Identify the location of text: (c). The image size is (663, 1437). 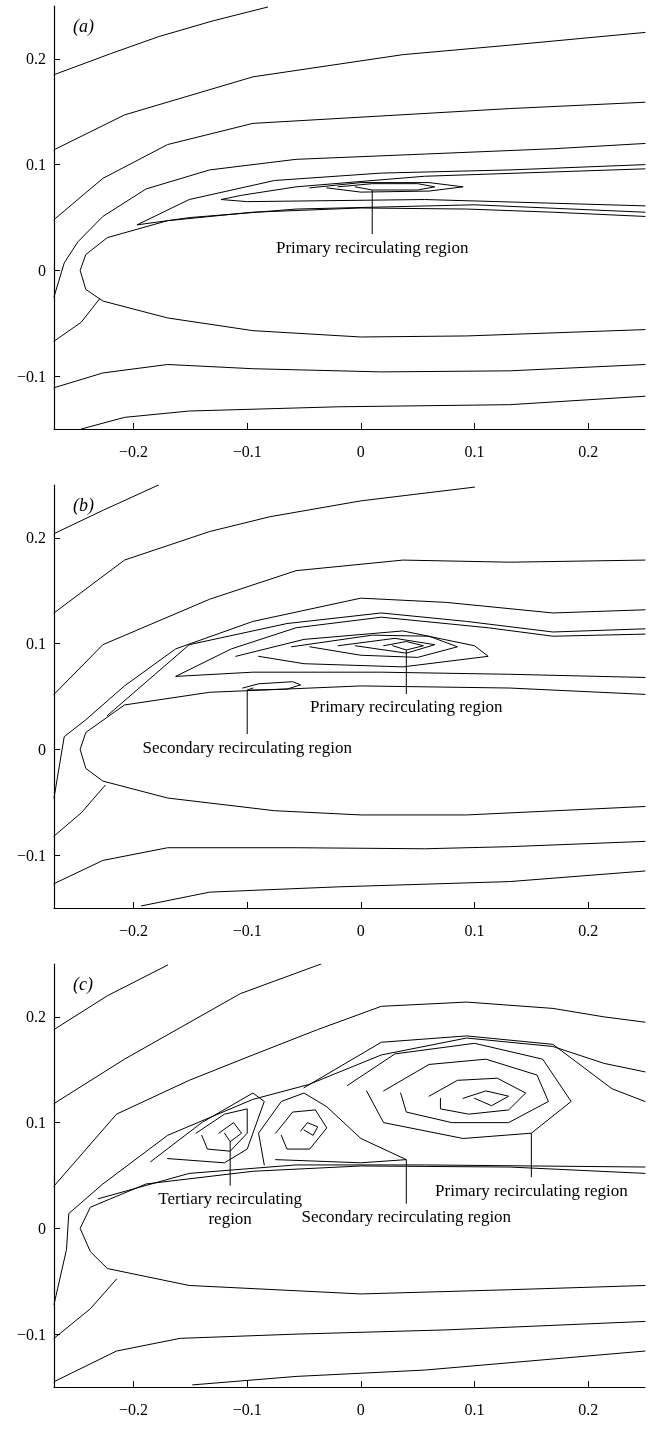
(83, 984).